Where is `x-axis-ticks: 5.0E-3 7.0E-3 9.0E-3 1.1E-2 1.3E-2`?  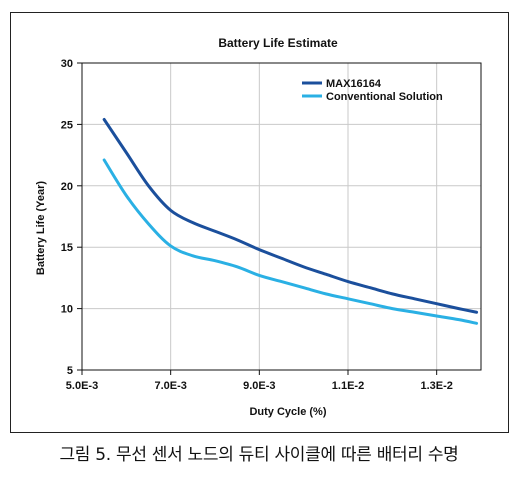
x-axis-ticks: 5.0E-3 7.0E-3 9.0E-3 1.1E-2 1.3E-2 is located at coordinates (259, 381).